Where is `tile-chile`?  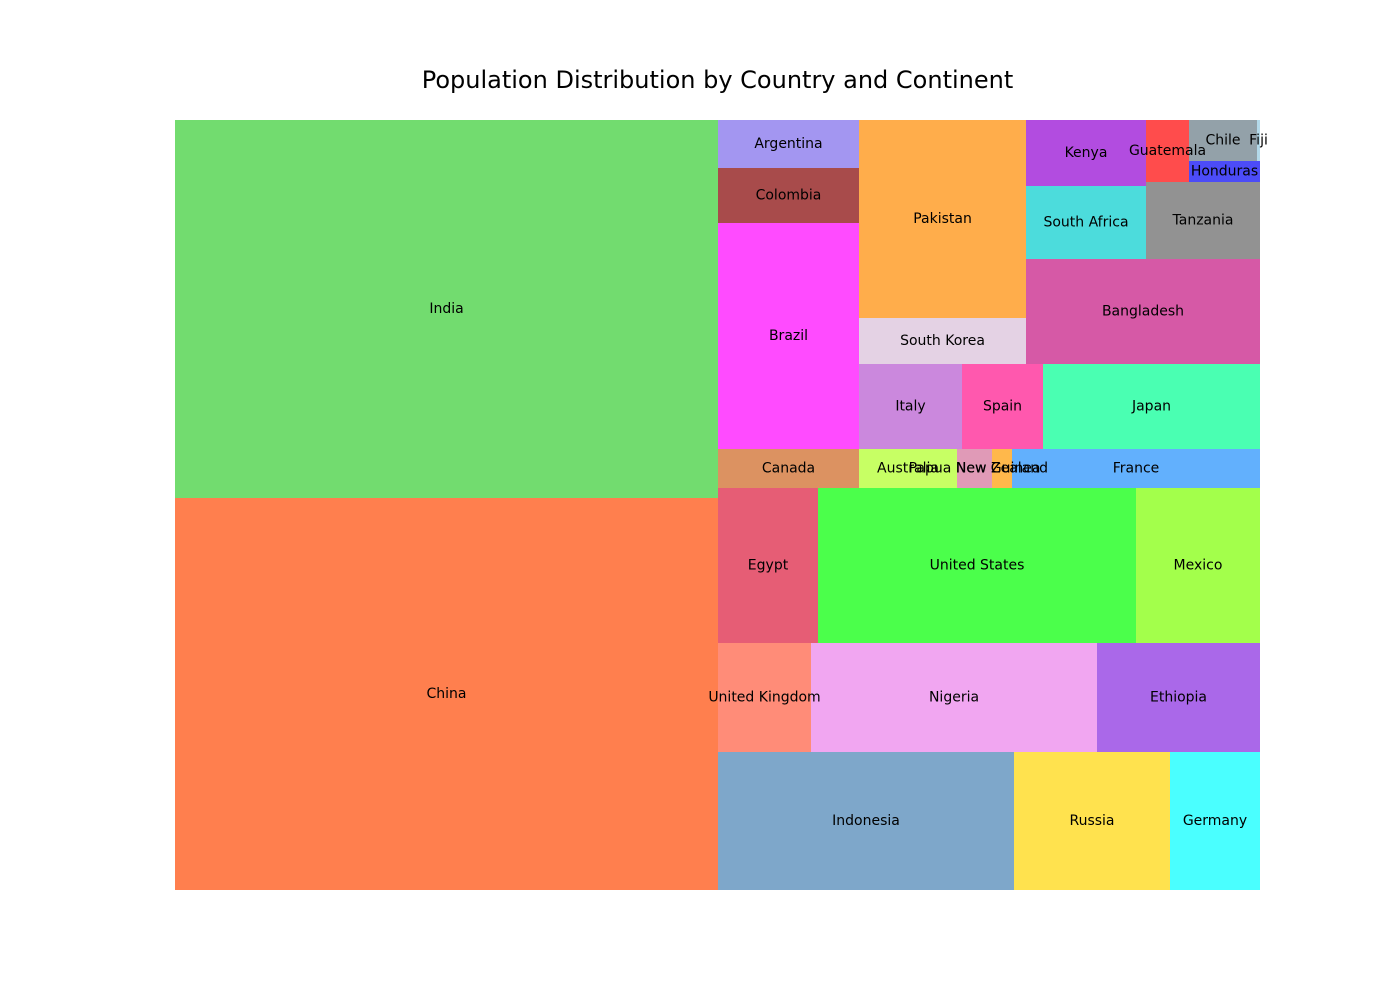
tile-chile is located at coordinates (1223, 140).